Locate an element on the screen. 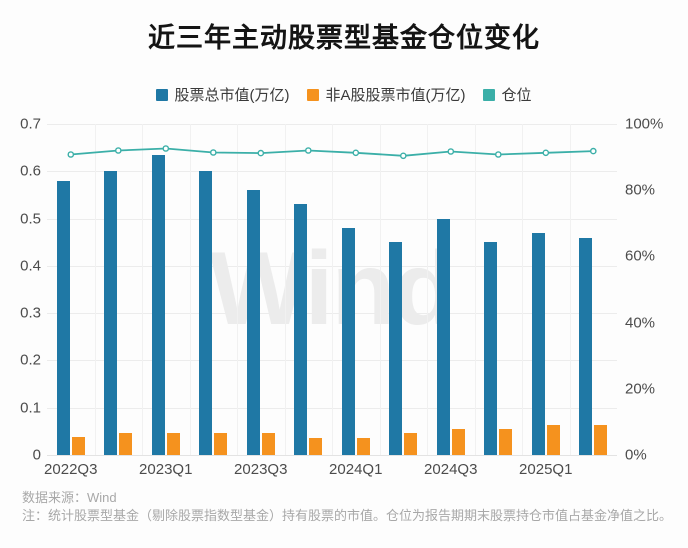 The image size is (688, 548). right-axis-tick-label: 80% is located at coordinates (640, 190).